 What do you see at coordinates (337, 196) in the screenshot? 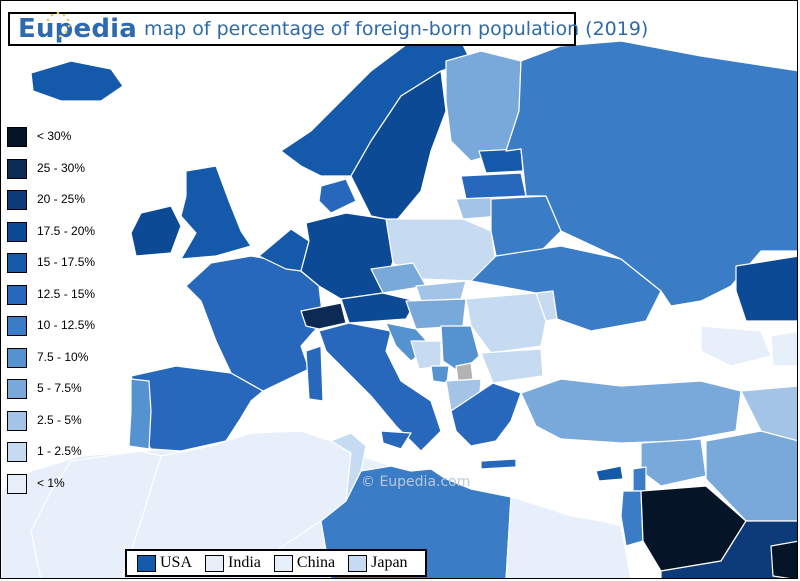
I see `region-denmark` at bounding box center [337, 196].